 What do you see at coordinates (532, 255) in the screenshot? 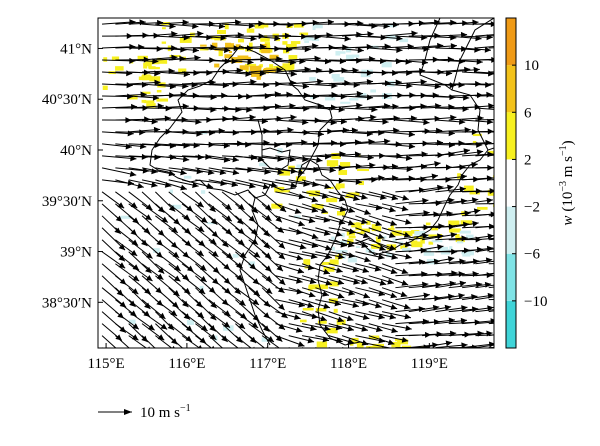
I see `colorbar-tick-label: −6` at bounding box center [532, 255].